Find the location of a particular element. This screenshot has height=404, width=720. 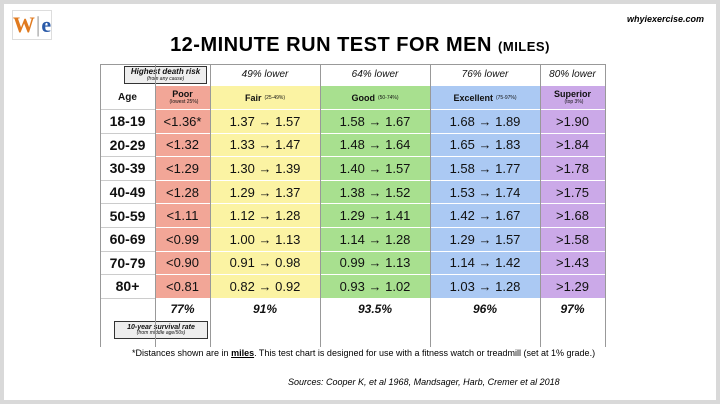

risk-reduction: 49% lower is located at coordinates (265, 75).